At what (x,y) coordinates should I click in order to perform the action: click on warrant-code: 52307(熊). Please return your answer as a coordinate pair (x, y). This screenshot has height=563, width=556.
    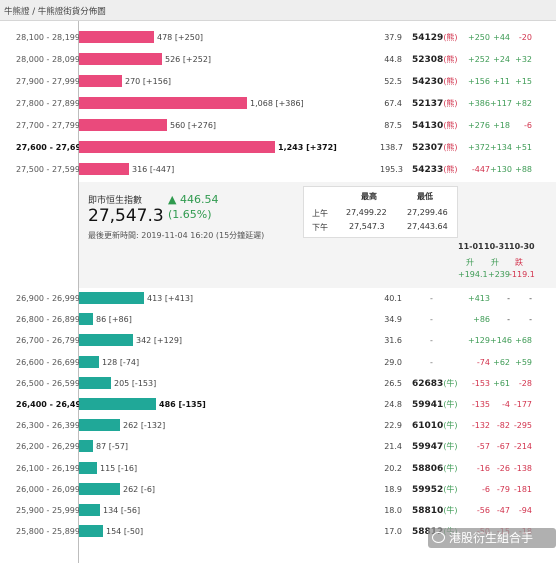
    Looking at the image, I should click on (435, 148).